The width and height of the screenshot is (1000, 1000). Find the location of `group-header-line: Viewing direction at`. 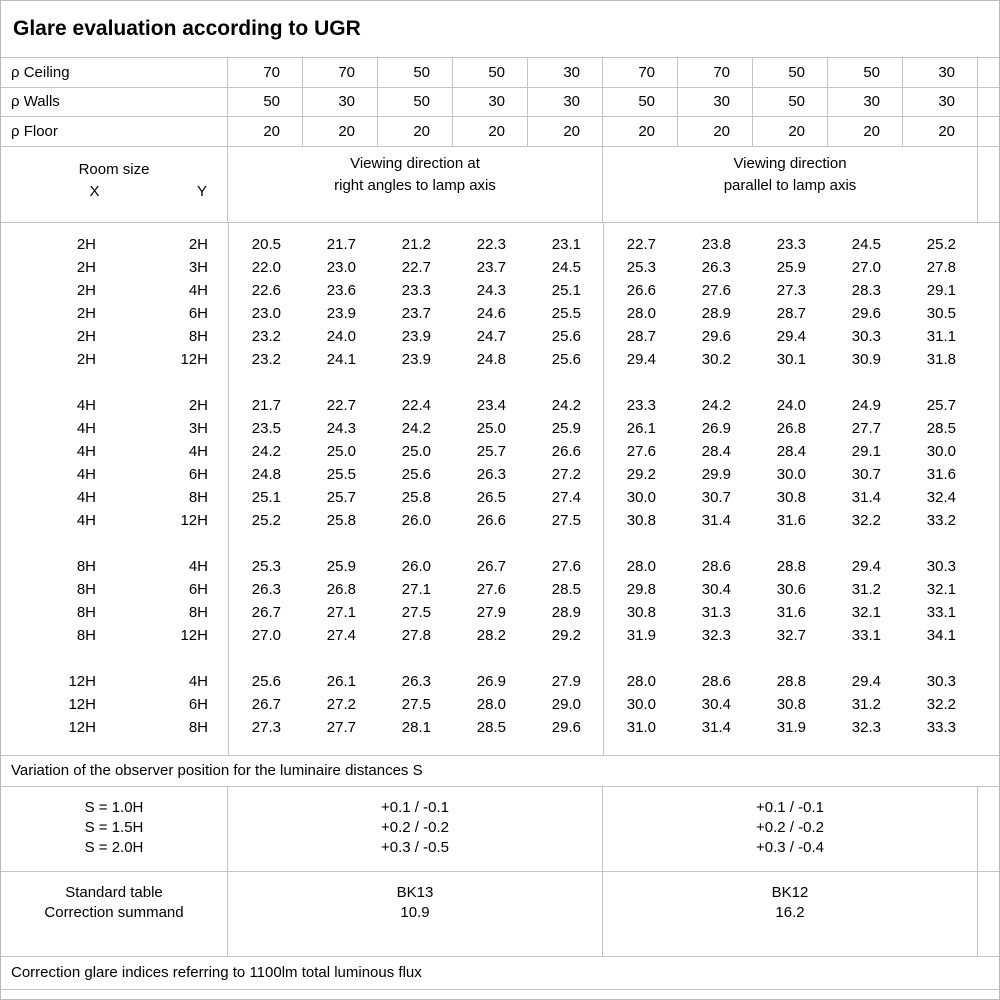

group-header-line: Viewing direction at is located at coordinates (415, 163).